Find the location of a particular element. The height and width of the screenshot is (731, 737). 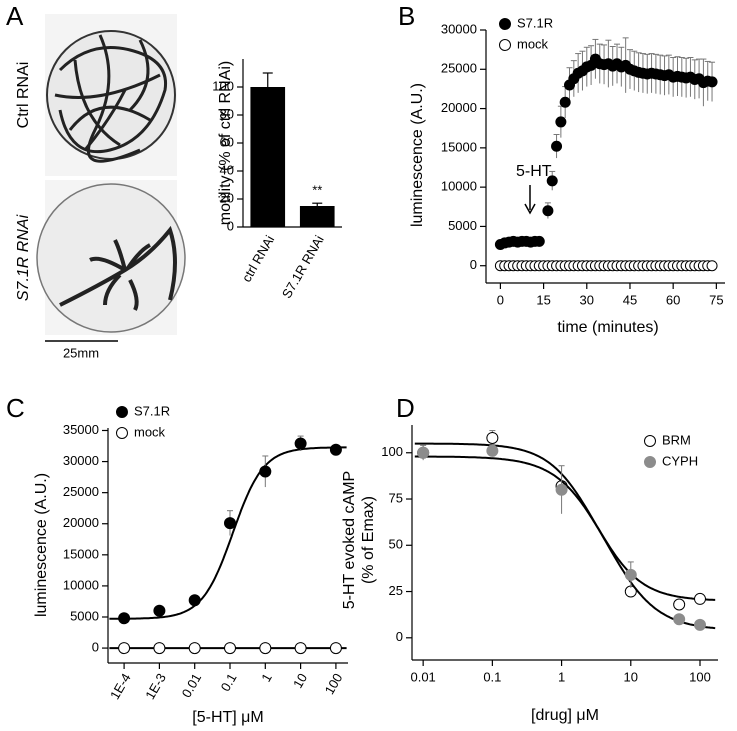

scale-bar-label: 25mm is located at coordinates (81, 352).